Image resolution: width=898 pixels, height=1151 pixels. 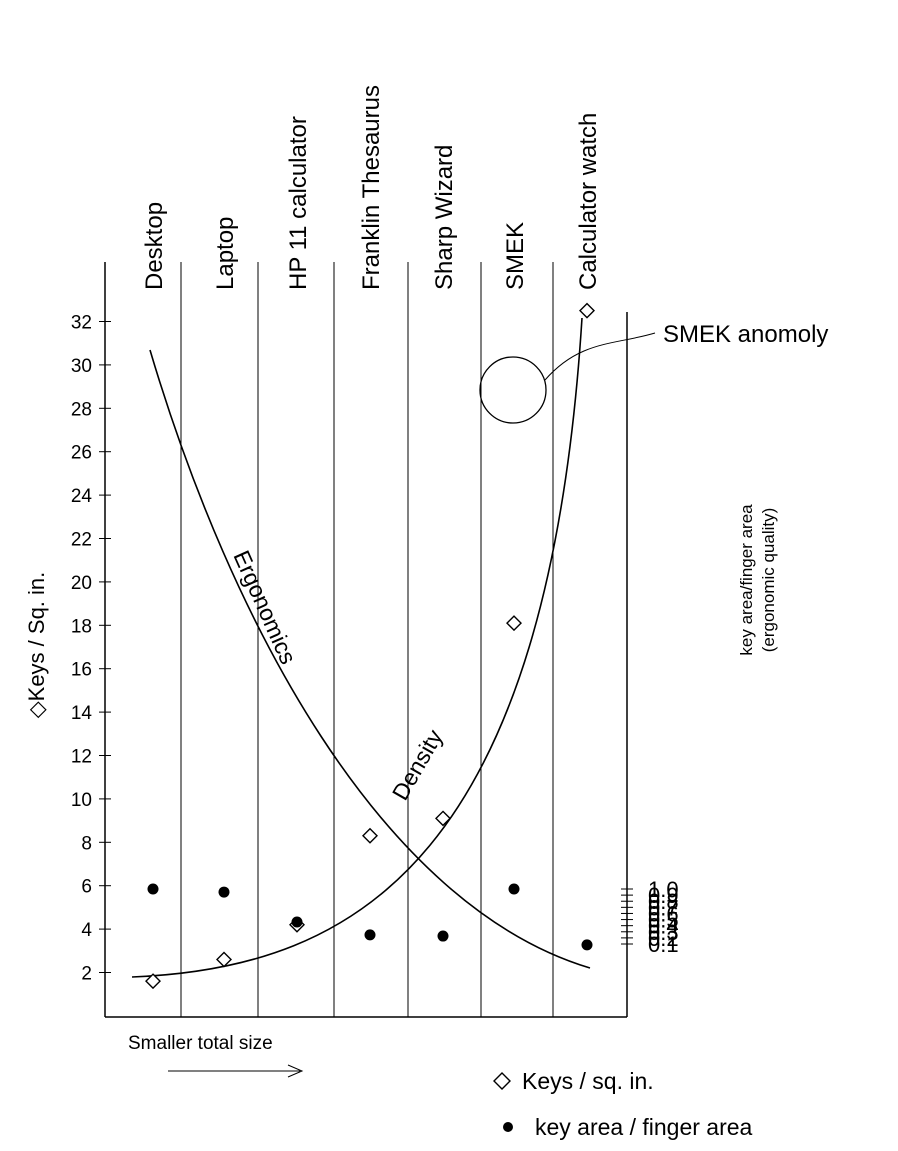 What do you see at coordinates (86, 930) in the screenshot?
I see `left-tick-label: 4` at bounding box center [86, 930].